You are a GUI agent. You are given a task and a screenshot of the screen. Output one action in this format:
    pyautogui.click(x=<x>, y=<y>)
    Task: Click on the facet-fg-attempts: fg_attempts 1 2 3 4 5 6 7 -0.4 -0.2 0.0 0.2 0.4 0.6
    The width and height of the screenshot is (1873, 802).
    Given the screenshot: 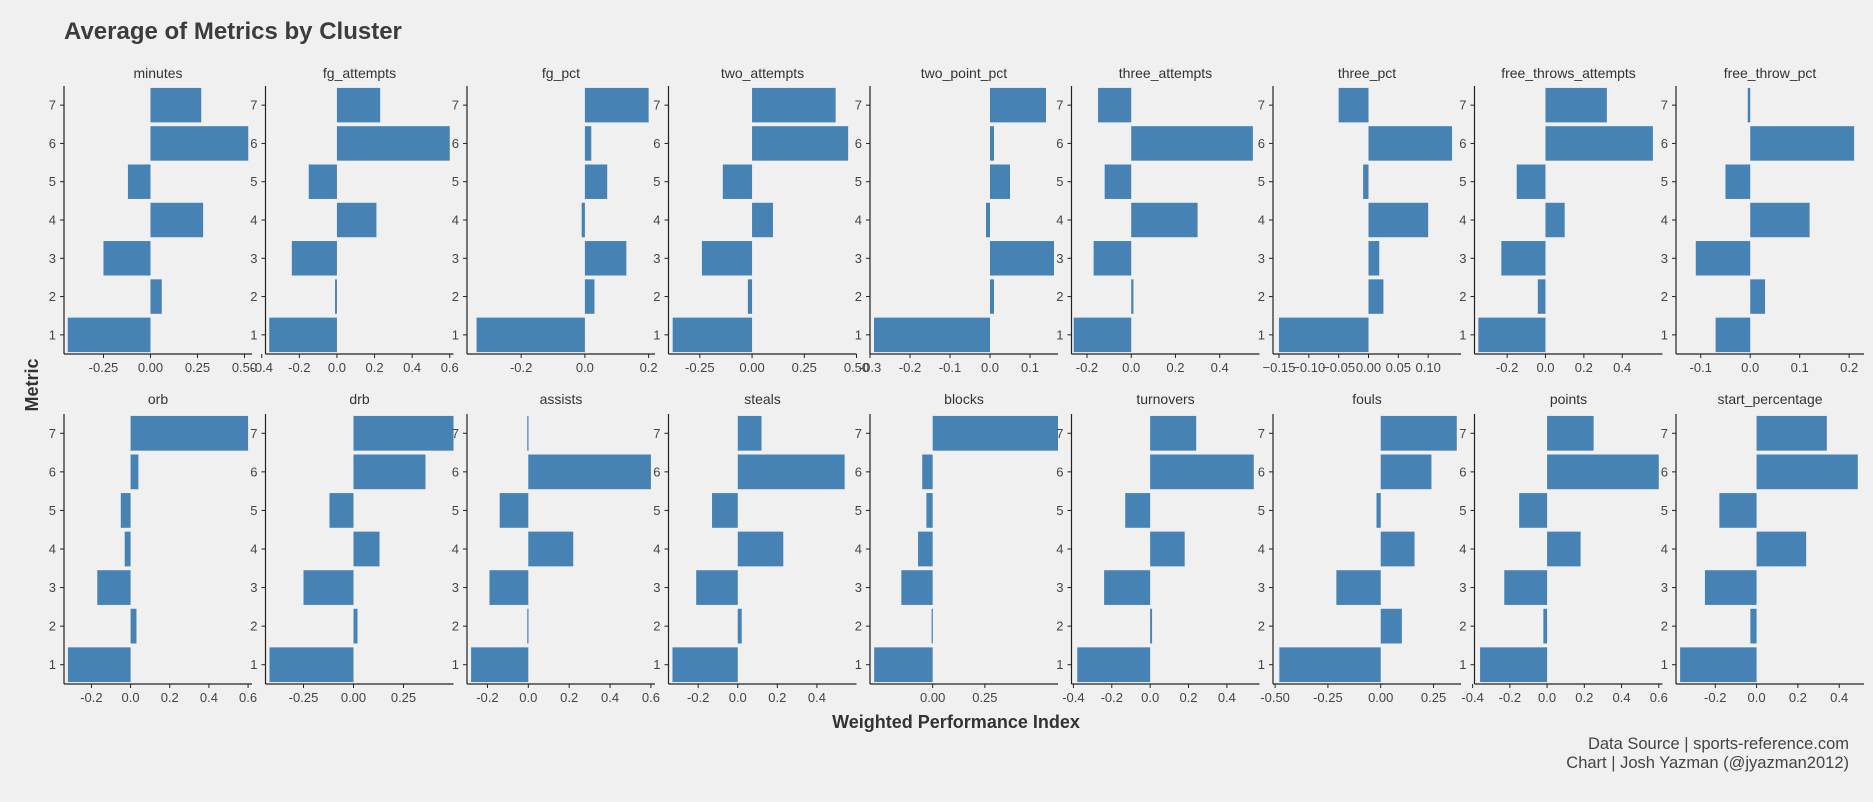 What is the action you would take?
    pyautogui.click(x=354, y=220)
    